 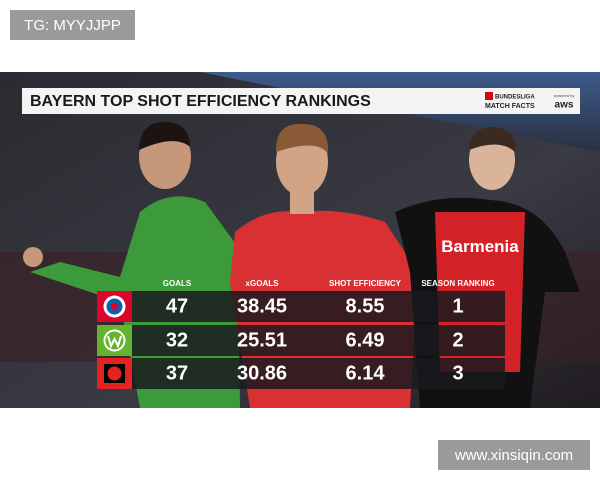 I want to click on title: BAYERN TOP SHOT EFFICIENCY RANKINGS, so click(x=200, y=101).